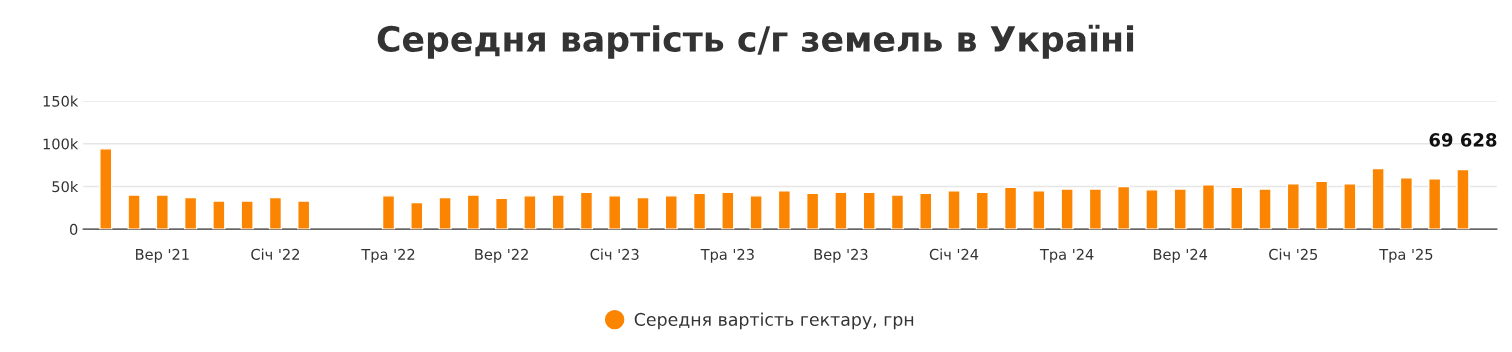  What do you see at coordinates (727, 255) in the screenshot?
I see `x-tick-label: Тра '23` at bounding box center [727, 255].